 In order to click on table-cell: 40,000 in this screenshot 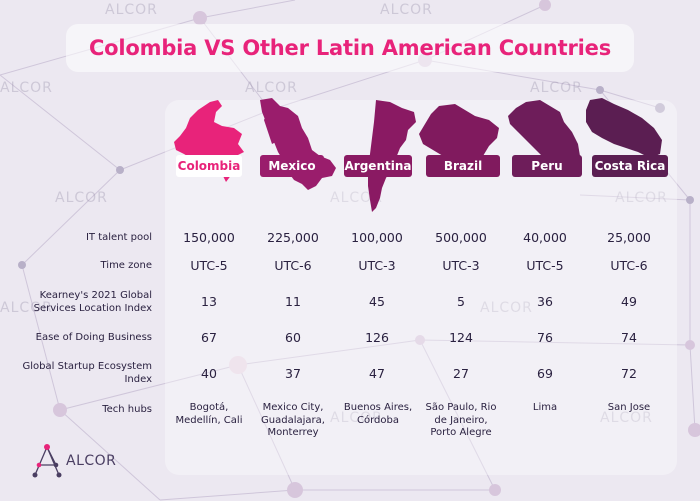, I will do `click(545, 237)`.